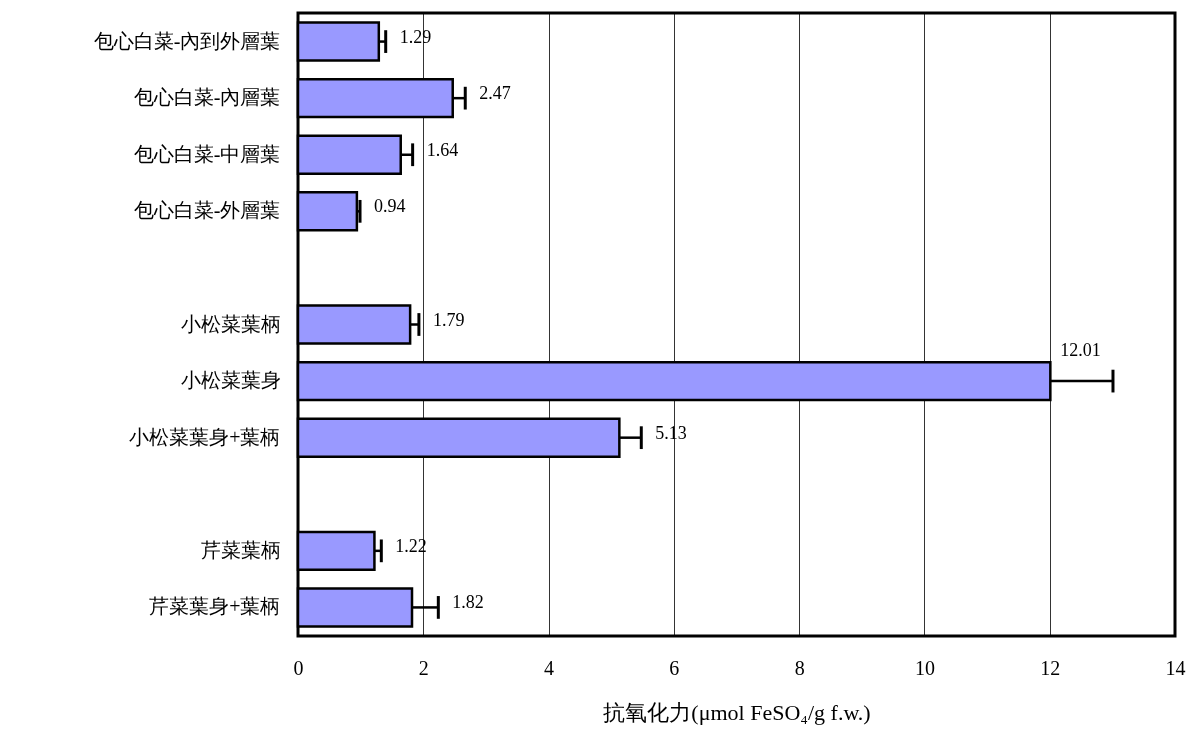  What do you see at coordinates (298, 667) in the screenshot?
I see `x-tick-label: 0` at bounding box center [298, 667].